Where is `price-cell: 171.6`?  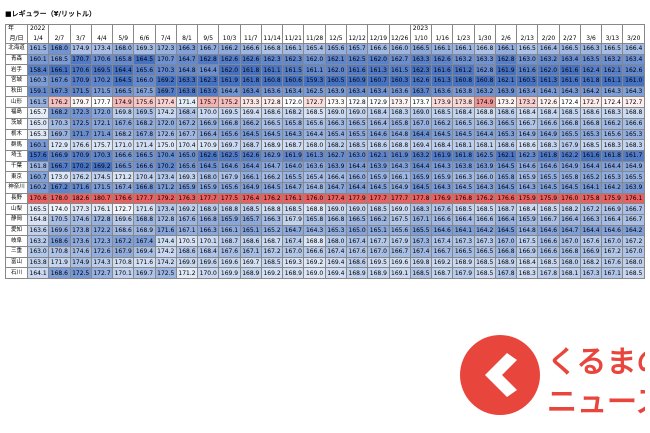
price-cell: 171.6 is located at coordinates (165, 230).